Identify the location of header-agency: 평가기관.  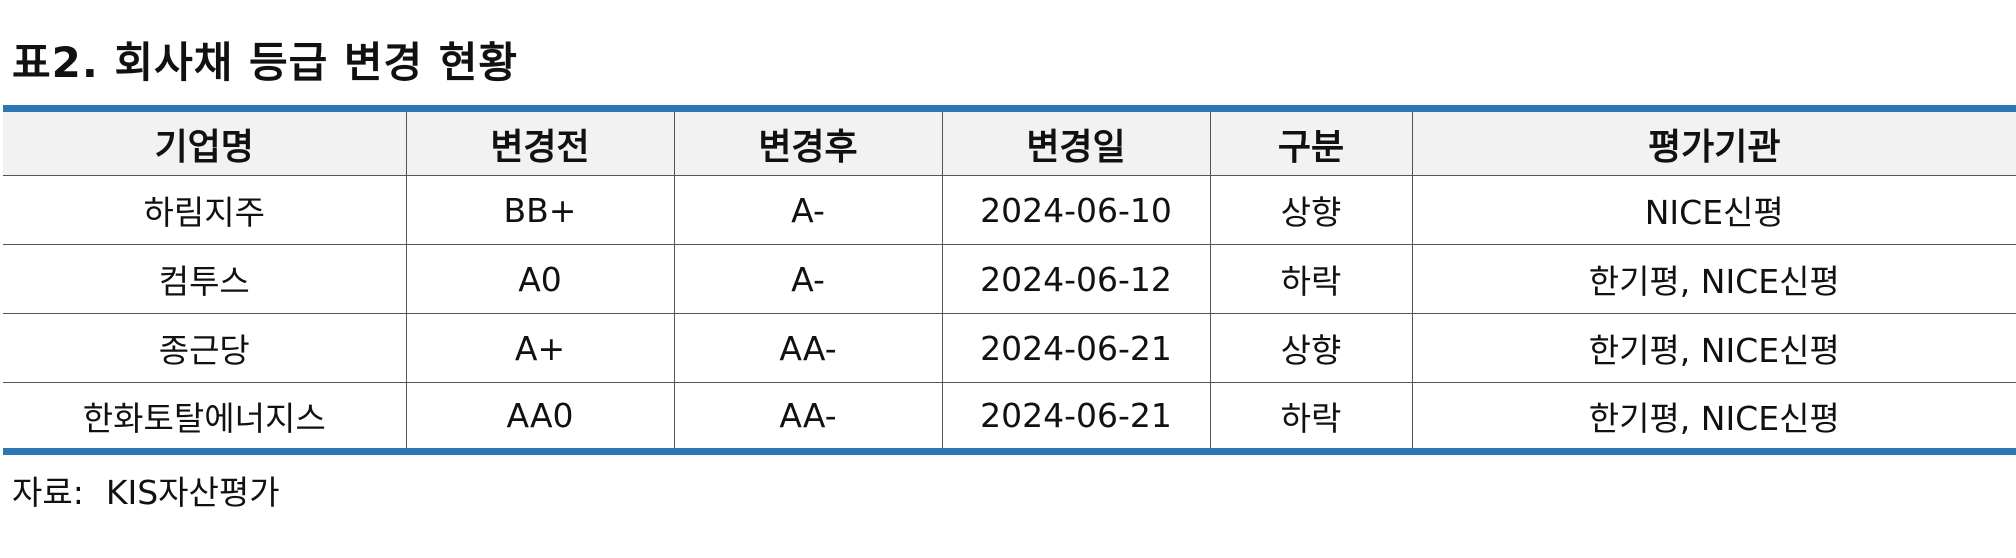
(1713, 140).